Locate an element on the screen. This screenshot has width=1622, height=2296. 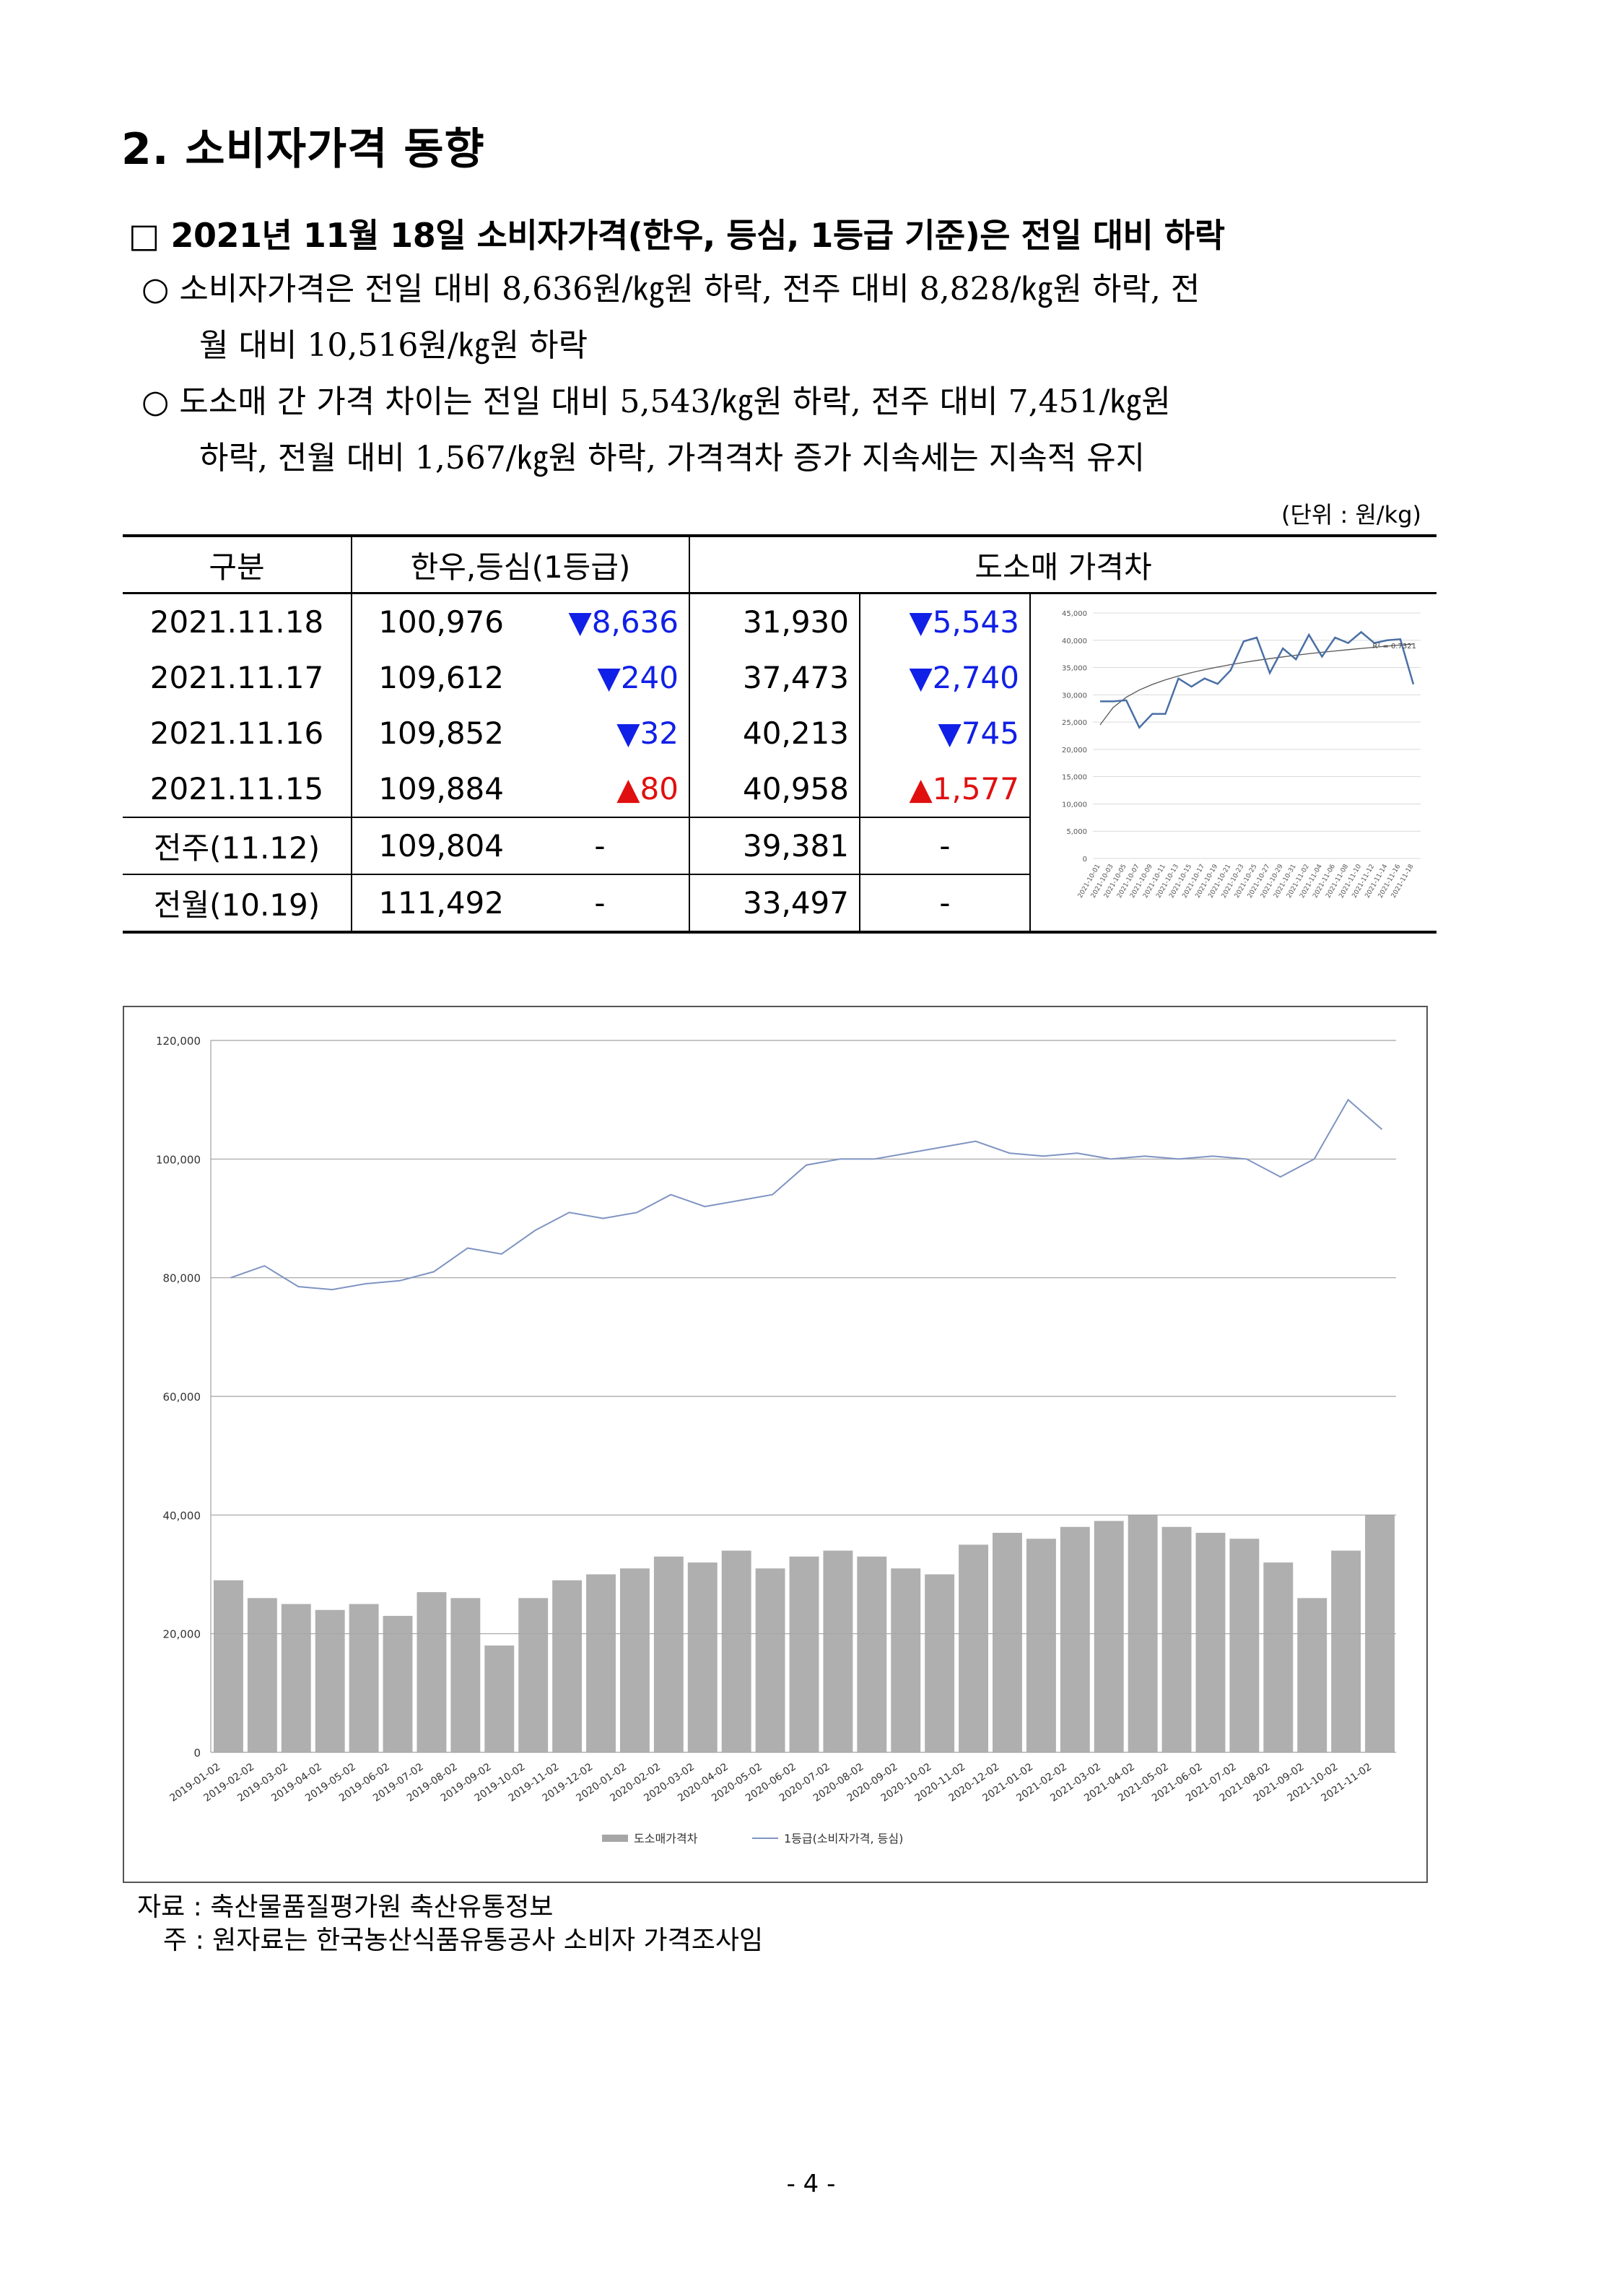
row-price: 111,492 is located at coordinates (441, 902).